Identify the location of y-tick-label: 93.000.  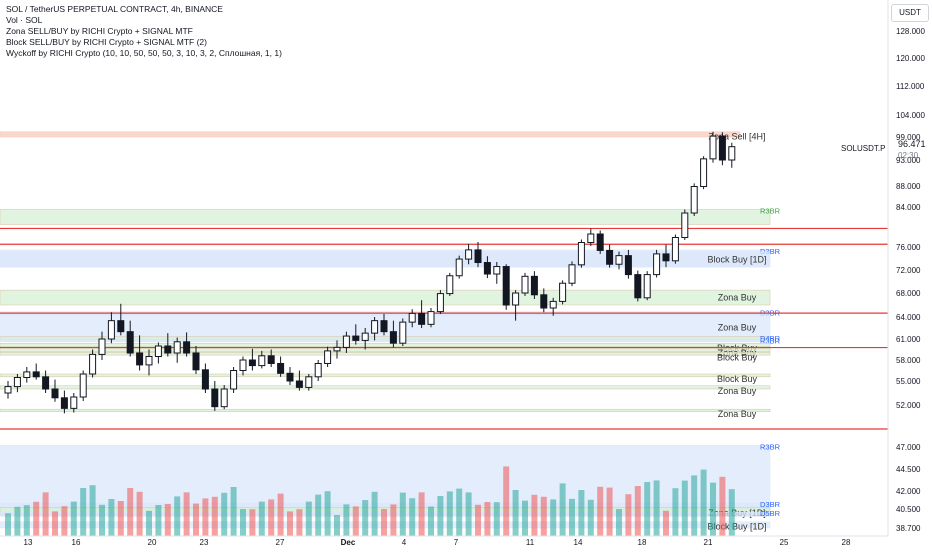
(908, 160).